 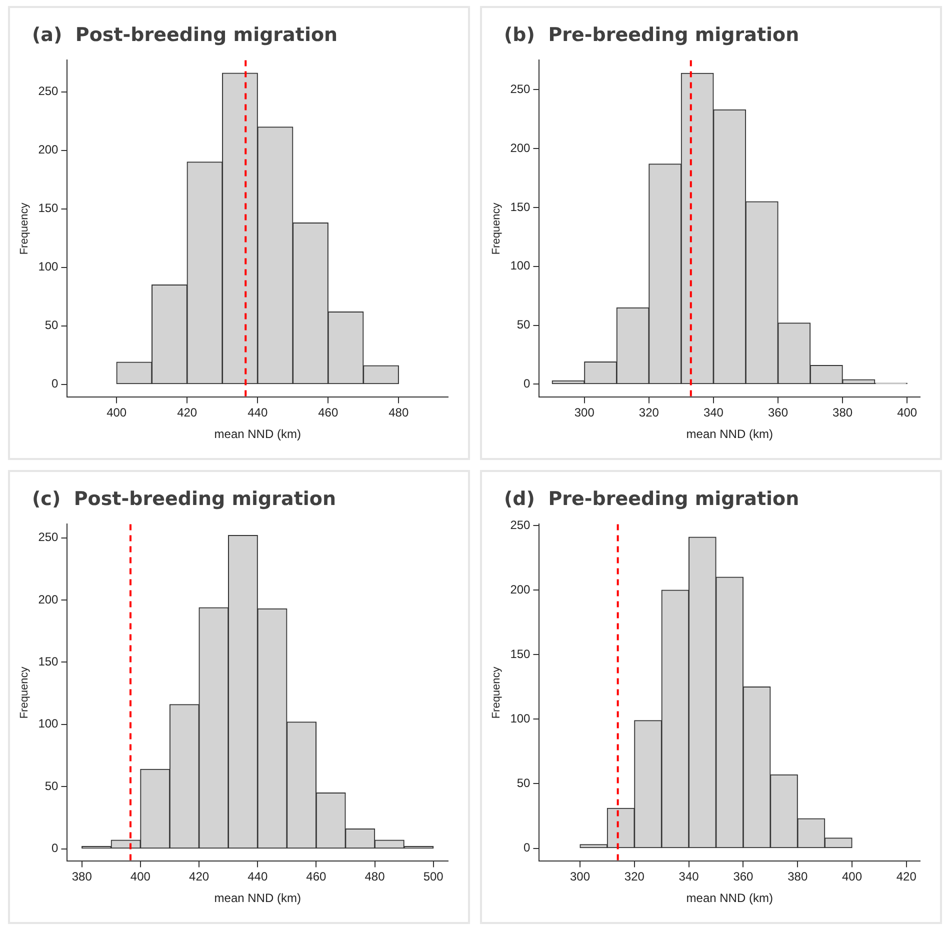 I want to click on chart-title: (a) Post-breeding migration, so click(x=185, y=35).